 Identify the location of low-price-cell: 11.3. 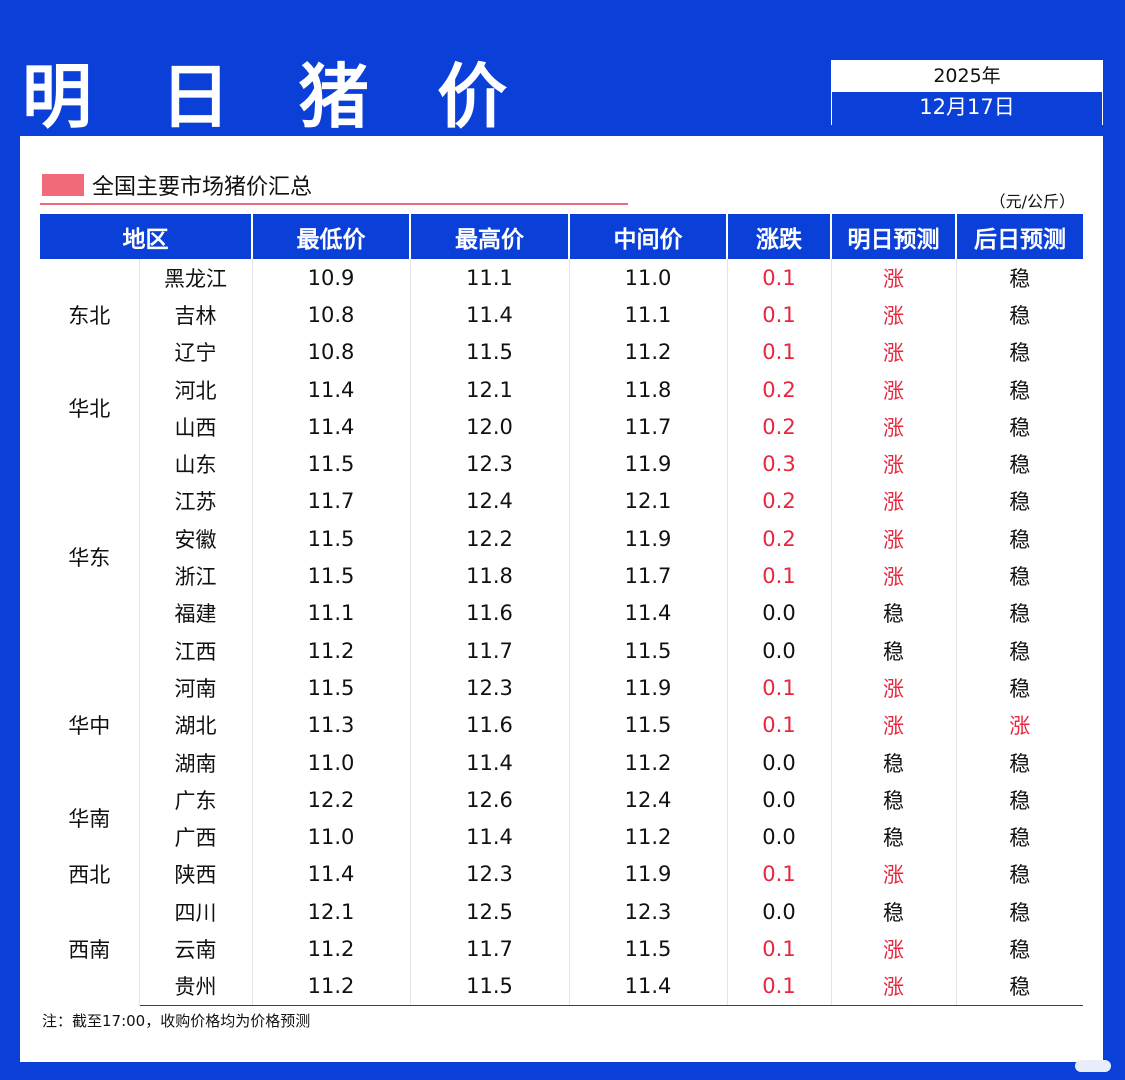
(331, 725).